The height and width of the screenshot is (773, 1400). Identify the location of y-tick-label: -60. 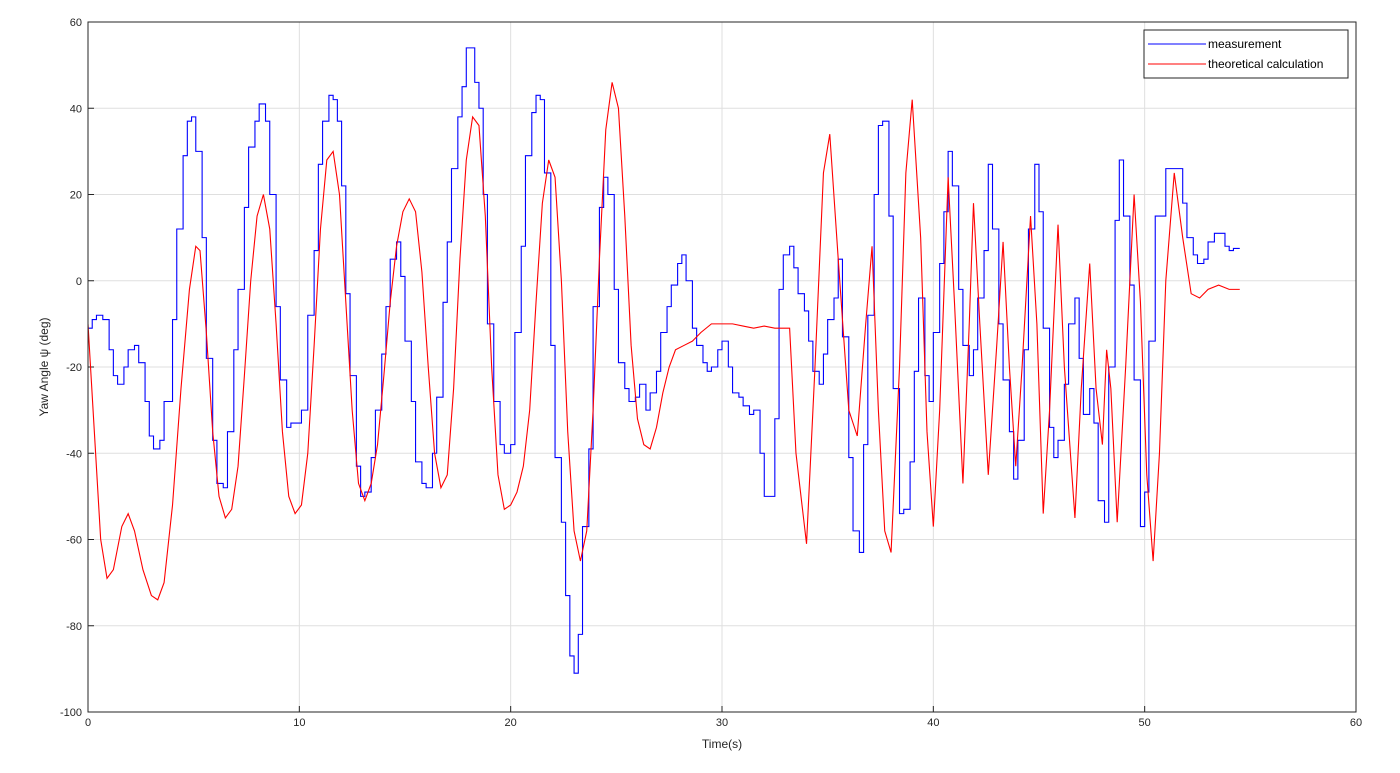
(74, 541).